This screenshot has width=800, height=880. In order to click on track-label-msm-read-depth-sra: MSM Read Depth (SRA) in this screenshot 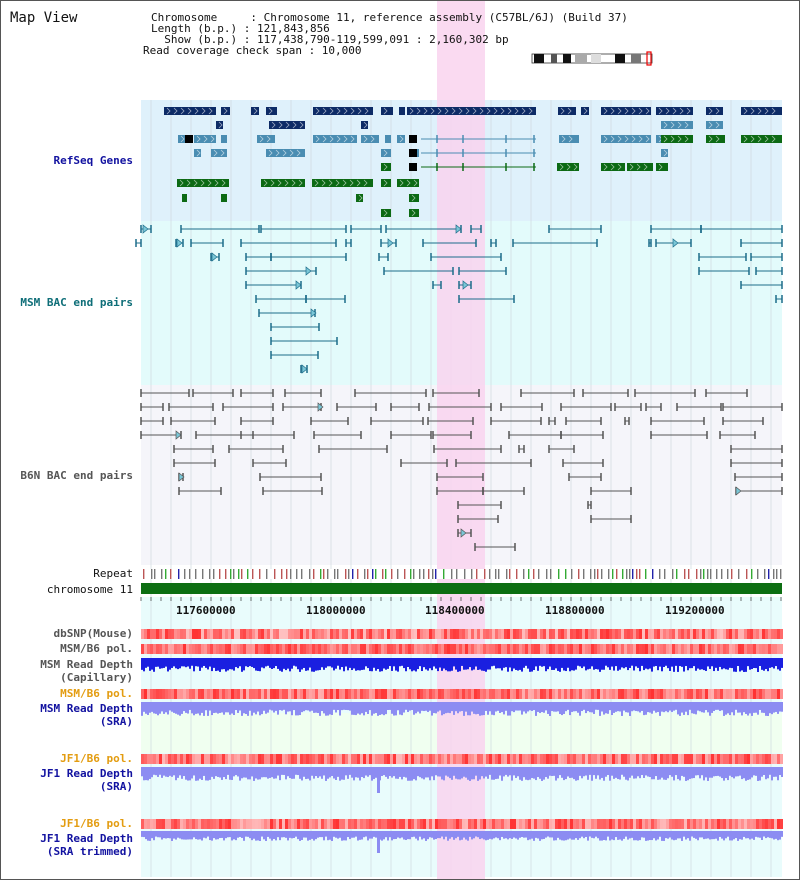, I will do `click(86, 715)`.